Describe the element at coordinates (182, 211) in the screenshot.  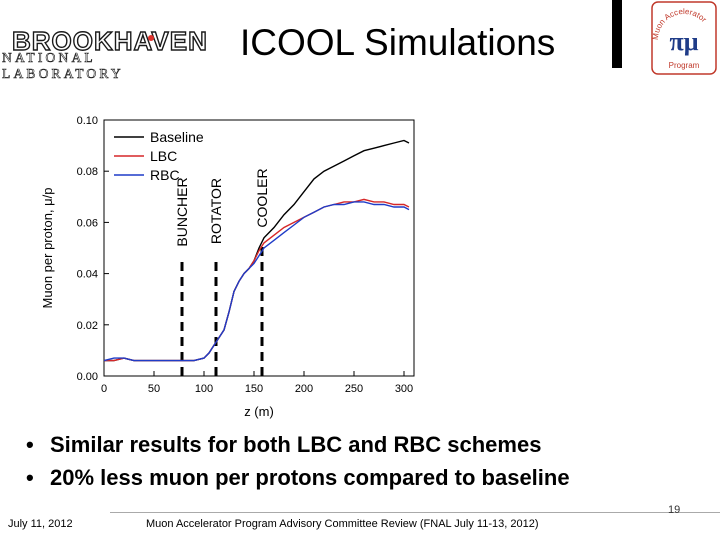
I see `section-marker-label: BUNCHER` at that location.